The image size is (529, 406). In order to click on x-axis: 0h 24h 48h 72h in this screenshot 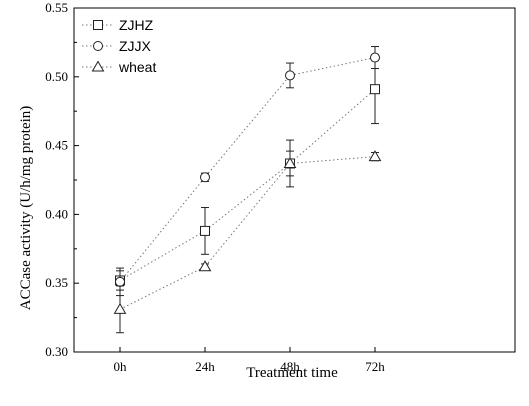, I will do `click(249, 360)`.